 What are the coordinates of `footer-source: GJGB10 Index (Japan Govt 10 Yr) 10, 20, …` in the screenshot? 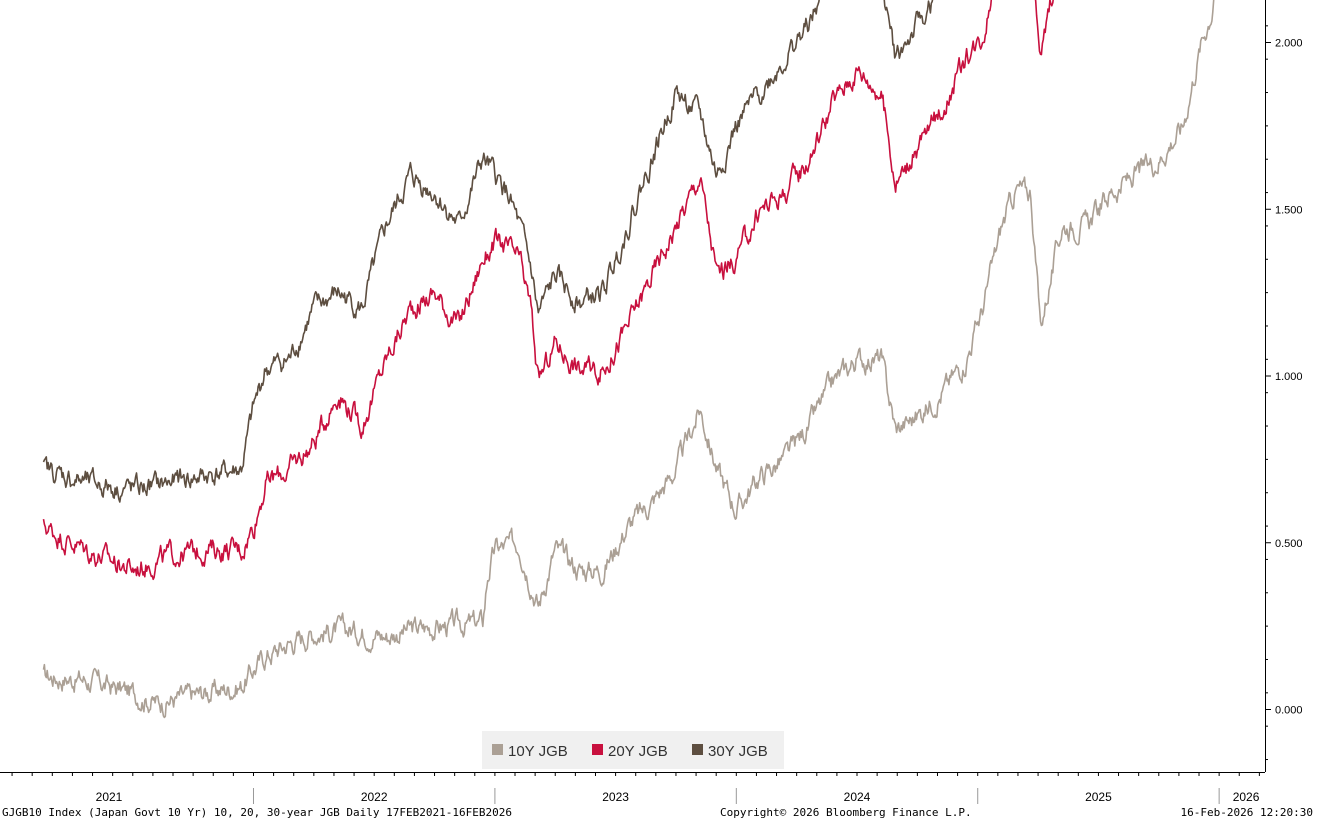 It's located at (257, 812).